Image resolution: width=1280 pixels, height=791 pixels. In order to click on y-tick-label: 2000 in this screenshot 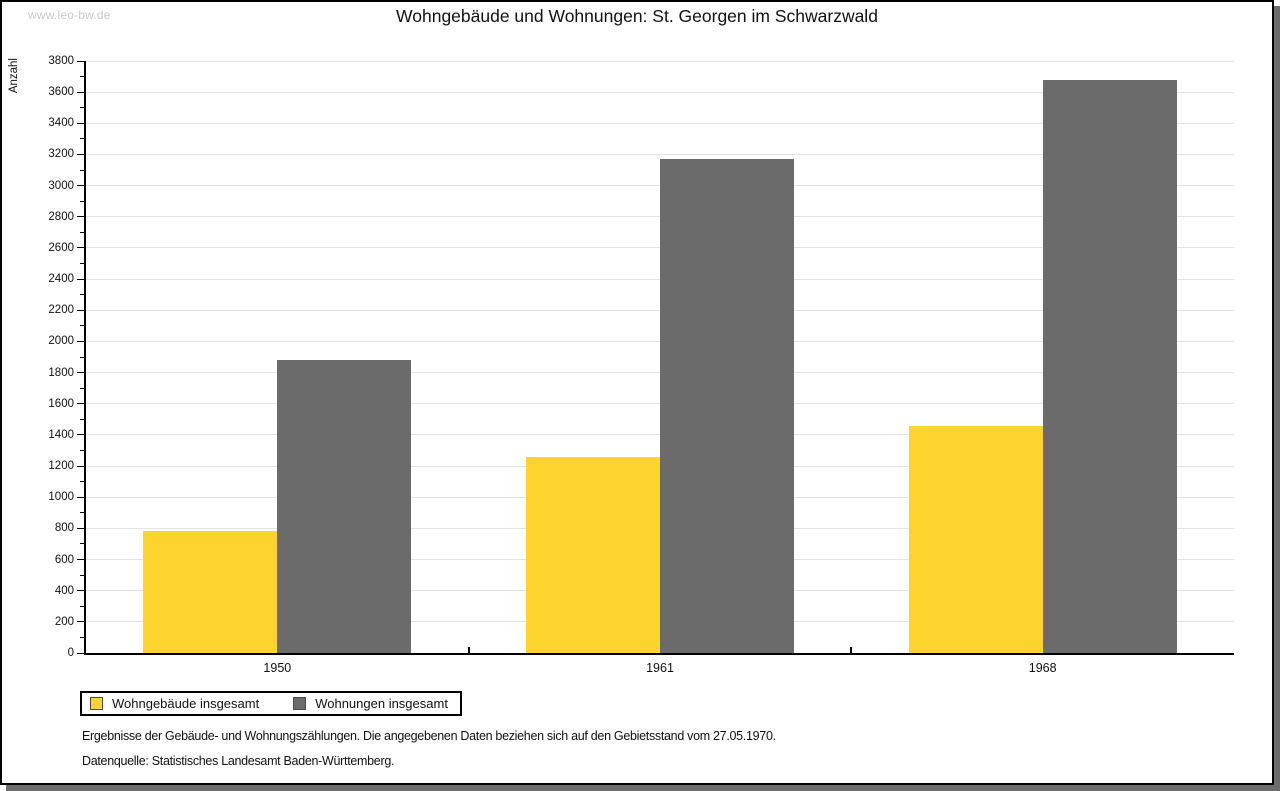, I will do `click(61, 341)`.